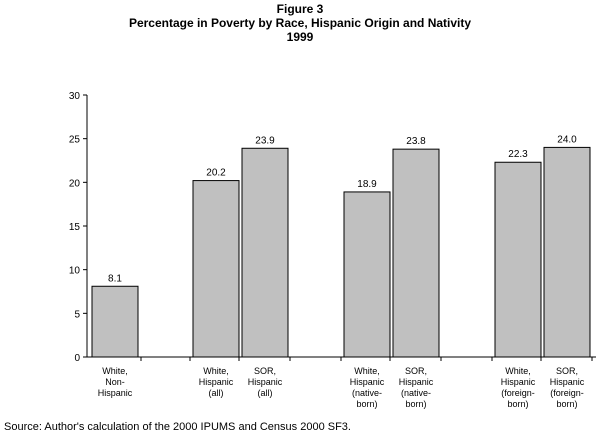 Image resolution: width=600 pixels, height=440 pixels. What do you see at coordinates (216, 173) in the screenshot?
I see `bar-value-label: 20.2` at bounding box center [216, 173].